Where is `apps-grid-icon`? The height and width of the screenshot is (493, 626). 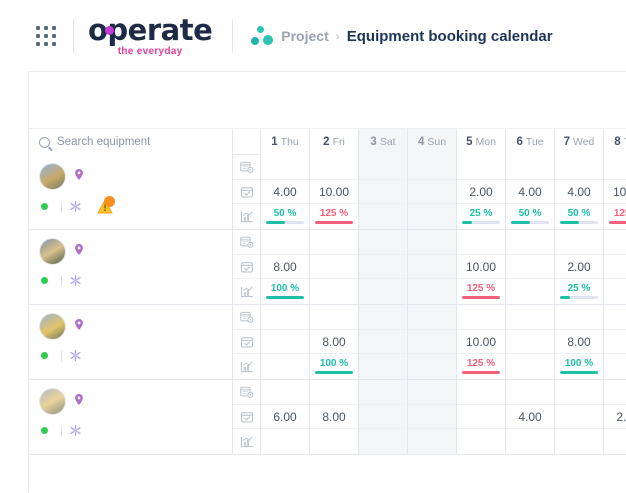
apps-grid-icon is located at coordinates (46, 36).